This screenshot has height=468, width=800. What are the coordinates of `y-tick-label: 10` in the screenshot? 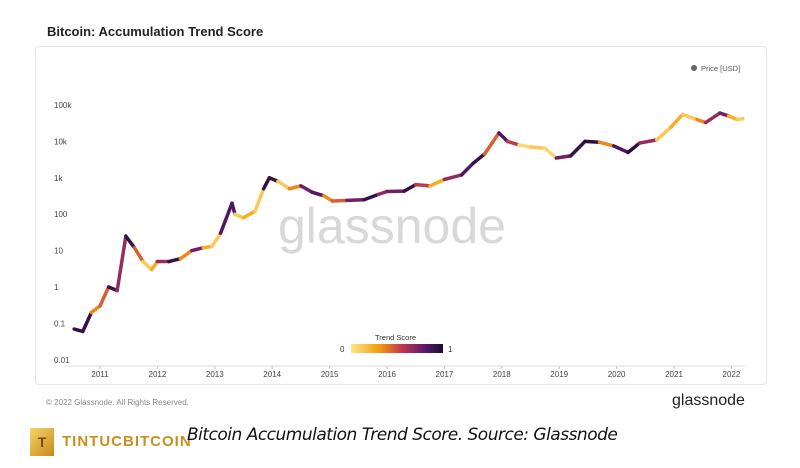 It's located at (58, 251).